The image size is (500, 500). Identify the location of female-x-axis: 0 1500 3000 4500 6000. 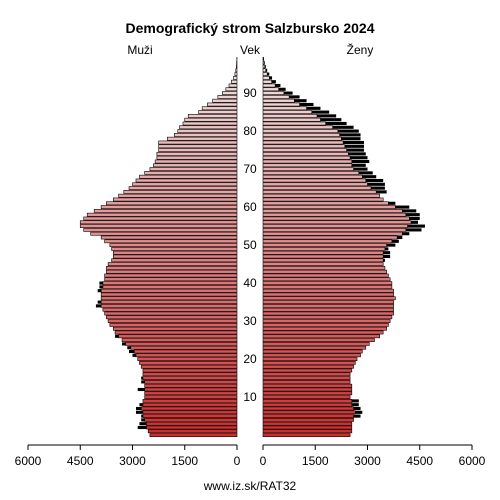
(373, 456).